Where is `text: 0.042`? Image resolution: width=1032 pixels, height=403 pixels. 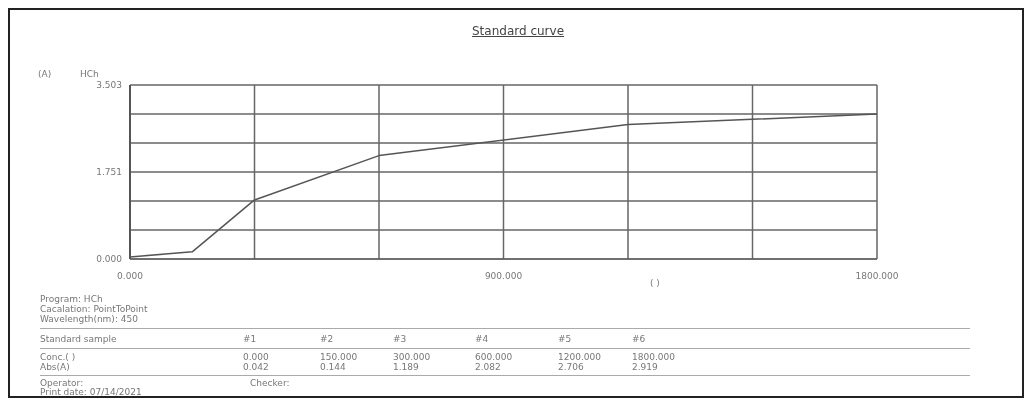 text: 0.042 is located at coordinates (256, 367).